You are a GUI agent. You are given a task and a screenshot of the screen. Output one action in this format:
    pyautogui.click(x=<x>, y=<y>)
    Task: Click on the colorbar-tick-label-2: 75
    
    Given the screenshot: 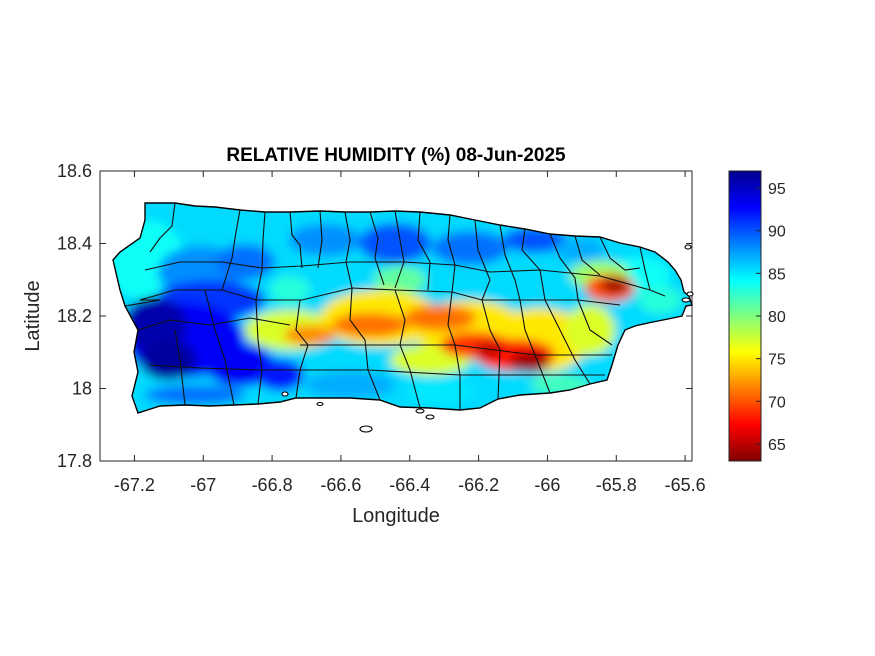 What is the action you would take?
    pyautogui.click(x=777, y=360)
    